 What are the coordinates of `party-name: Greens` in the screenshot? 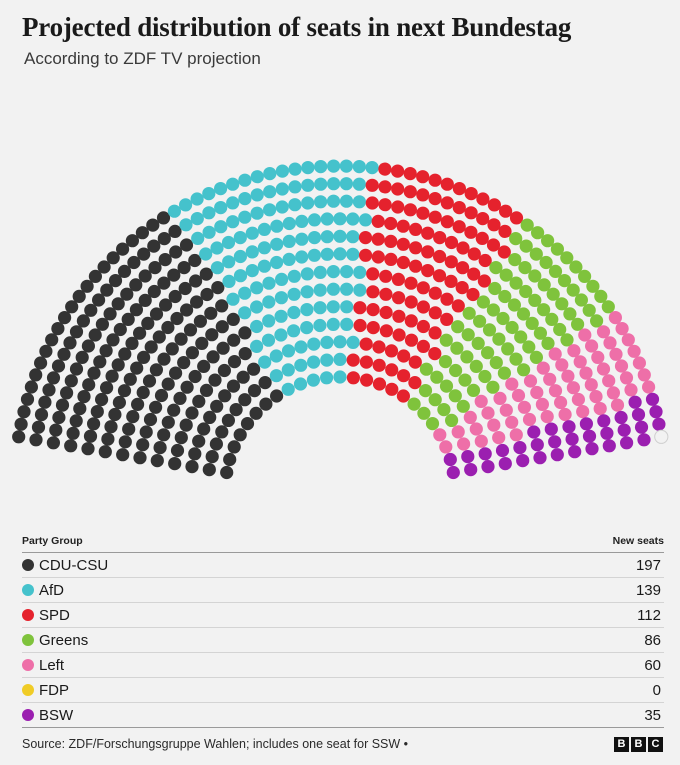 It's located at (64, 640).